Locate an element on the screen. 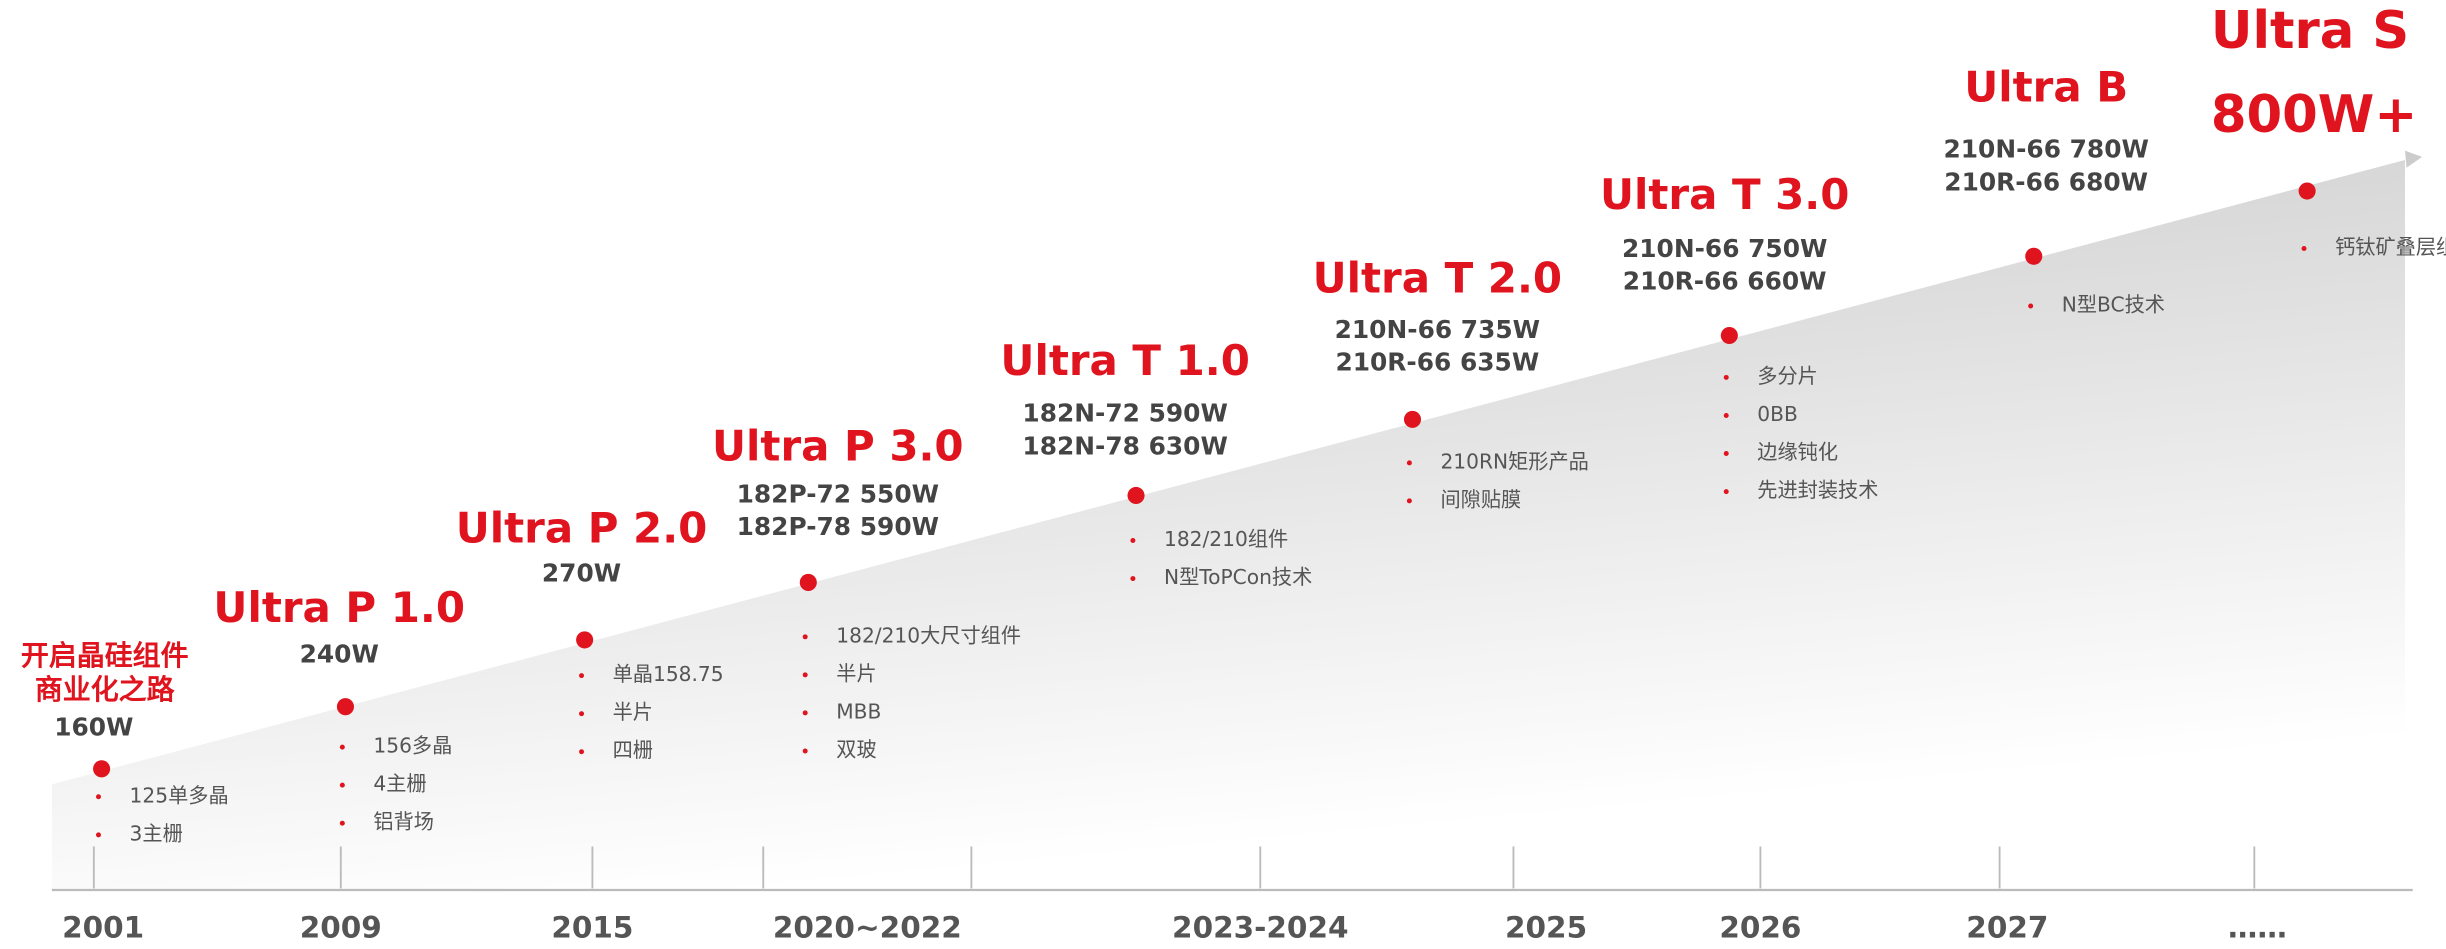  feature-text: 先进封装技术 is located at coordinates (1817, 490).